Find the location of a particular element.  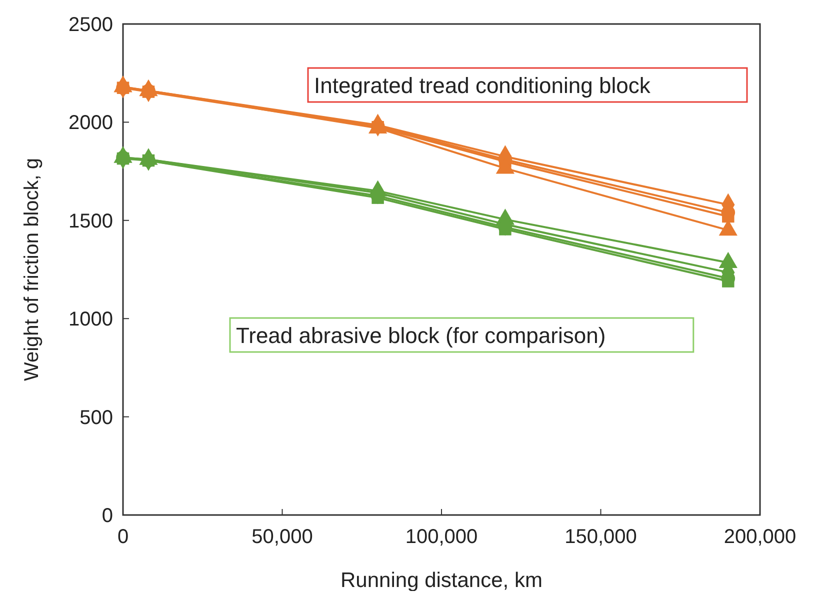

y-tick-label: 2000 is located at coordinates (90, 123).